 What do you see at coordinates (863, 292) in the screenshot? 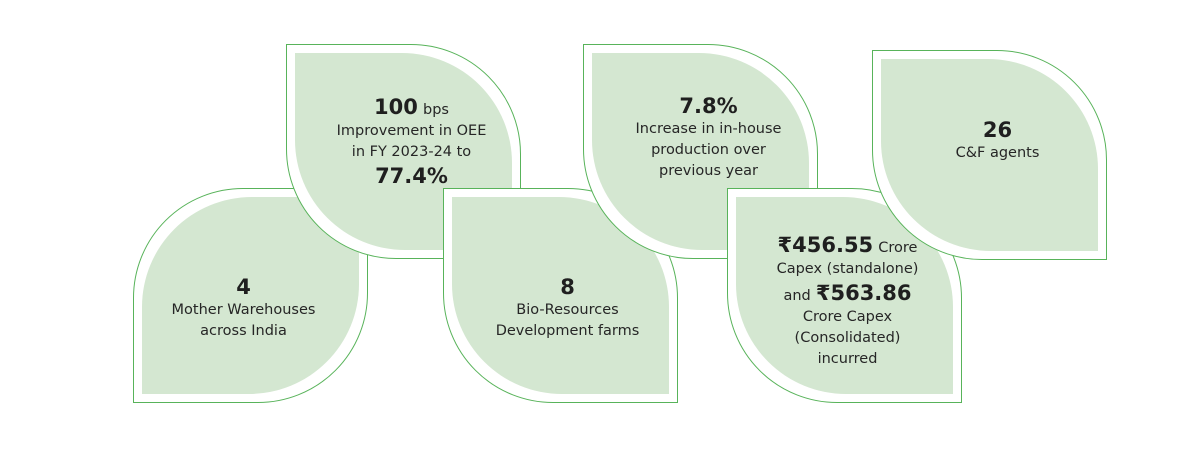
I see `stat-value-secondary: ₹563.86` at bounding box center [863, 292].